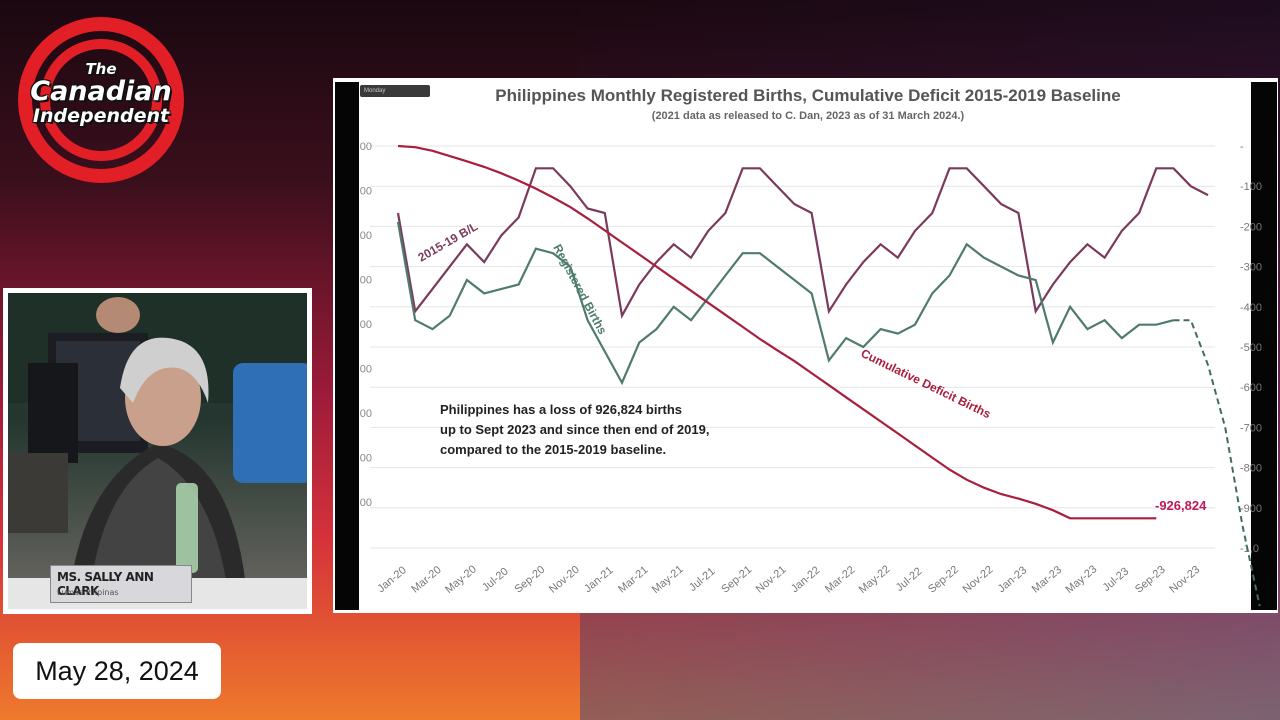  What do you see at coordinates (88, 592) in the screenshot?
I see `nameplate-subtitle: Lumas Pilipinas` at bounding box center [88, 592].